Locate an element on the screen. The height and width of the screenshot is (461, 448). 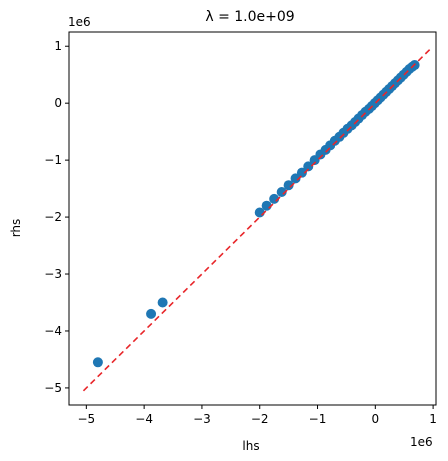
chart-title: λ = 1.0e+09 is located at coordinates (249, 17).